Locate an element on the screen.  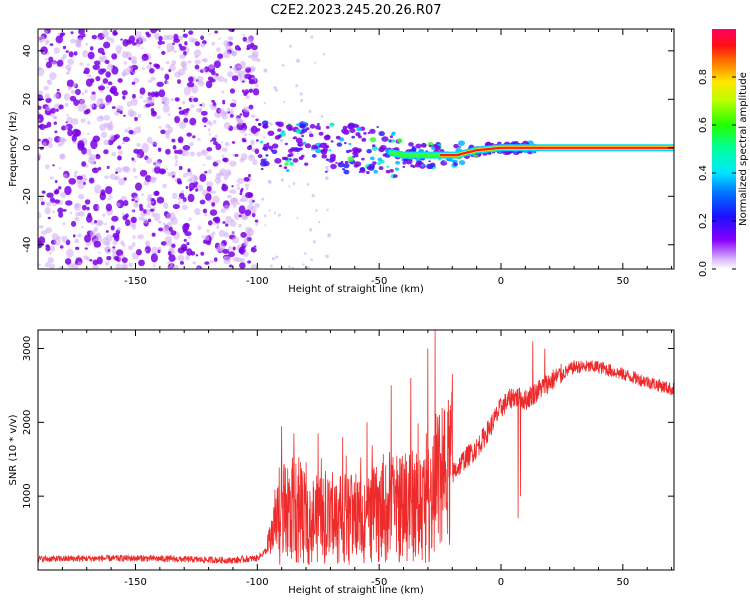
colorbar-tick-label: 0.8 is located at coordinates (703, 77).